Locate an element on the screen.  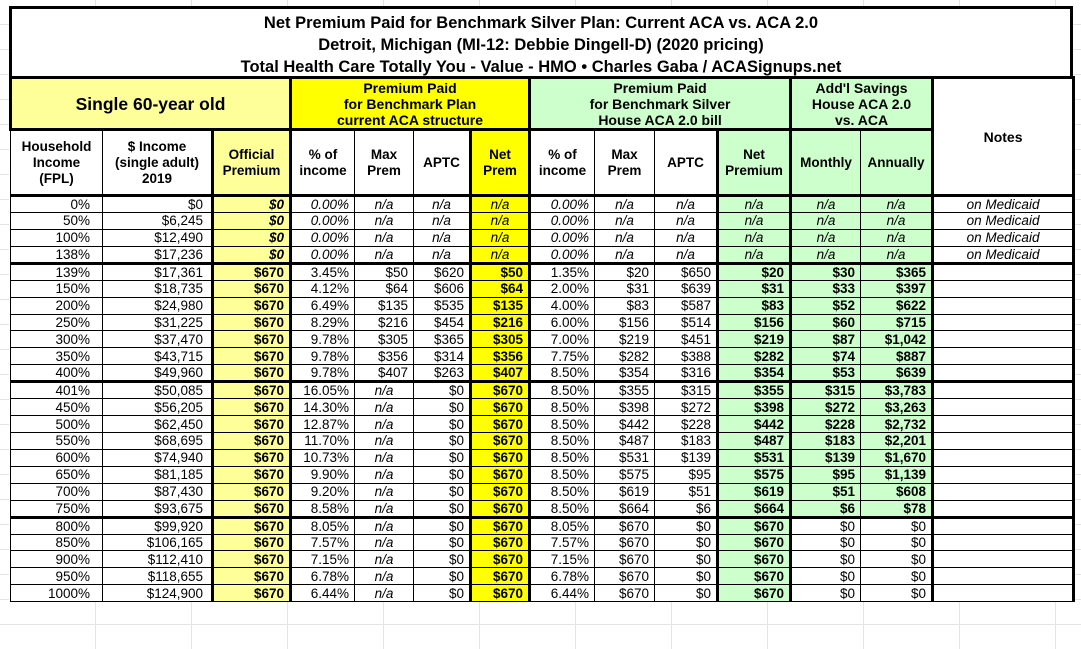
cell-h_max: $487 is located at coordinates (625, 441).